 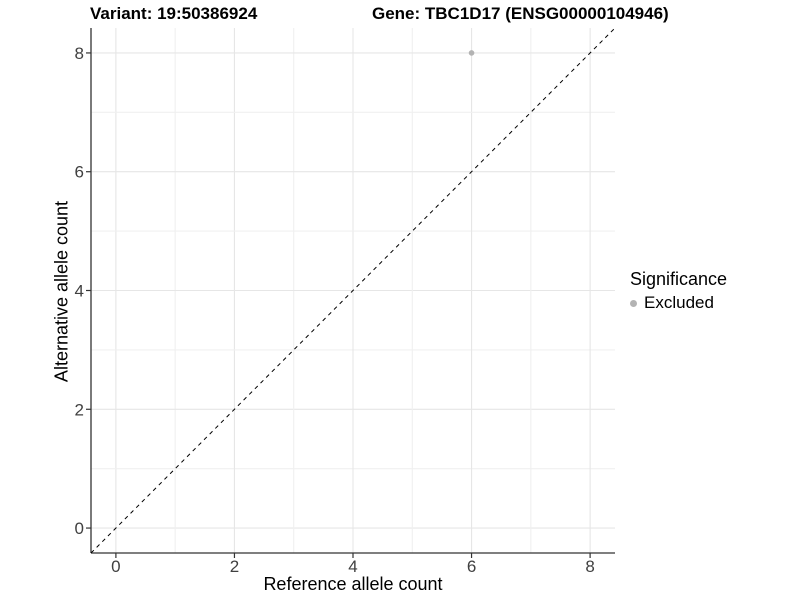 What do you see at coordinates (61, 291) in the screenshot?
I see `y-axis-label: Alternative allele count` at bounding box center [61, 291].